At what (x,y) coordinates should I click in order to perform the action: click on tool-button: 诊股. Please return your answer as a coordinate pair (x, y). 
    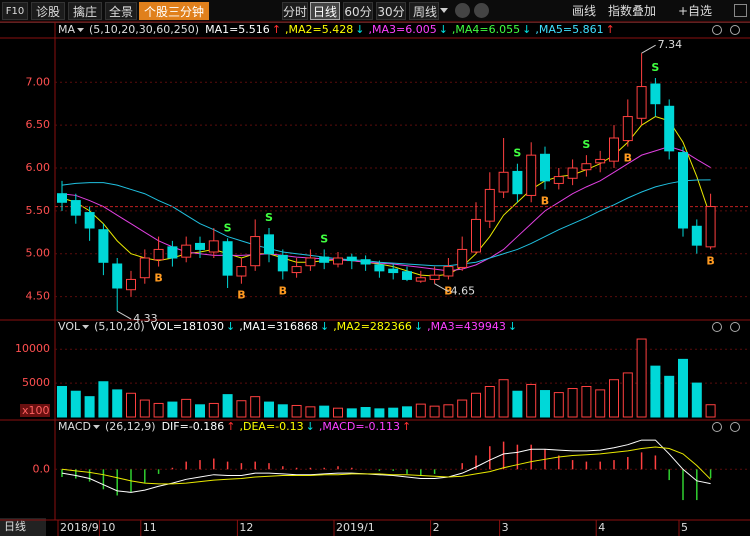
    Looking at the image, I should click on (48, 11).